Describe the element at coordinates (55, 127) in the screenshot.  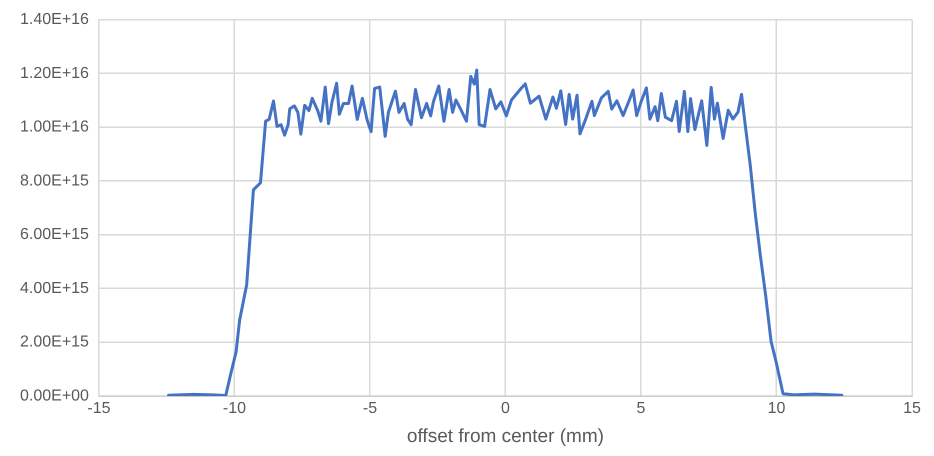
I see `y-tick-label: 1.00E+16` at that location.